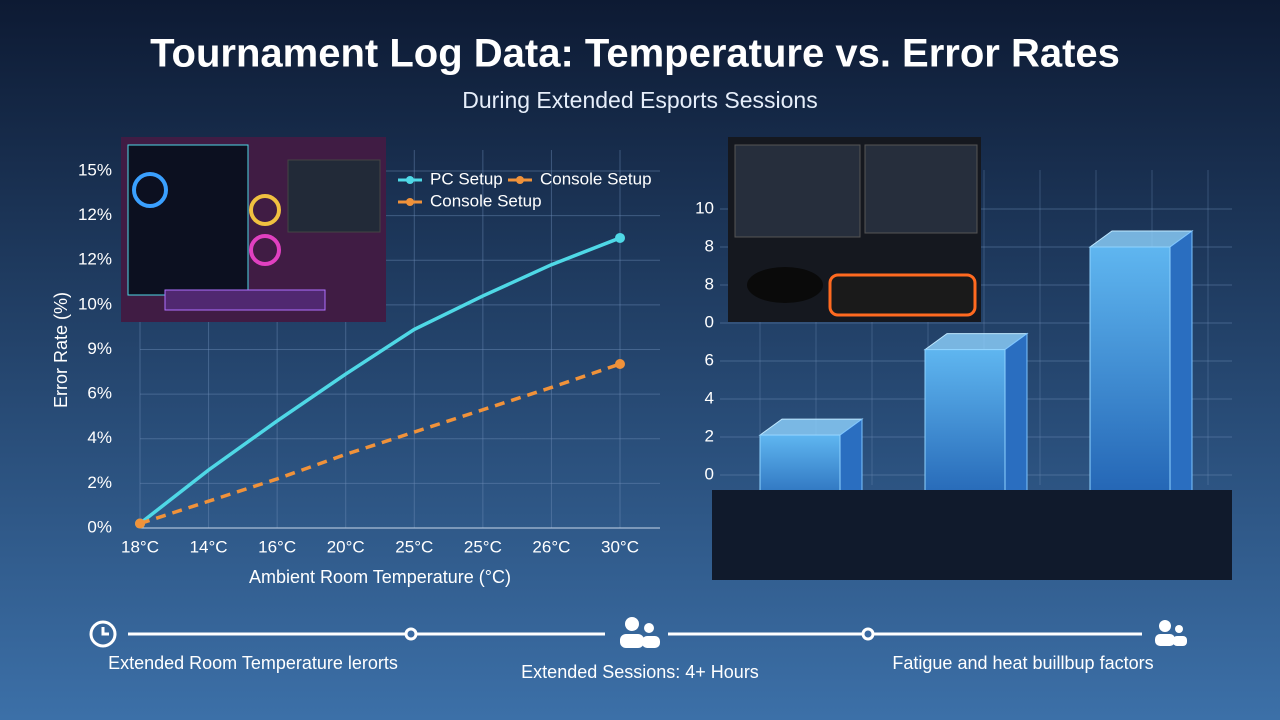 This screenshot has width=1280, height=720. Describe the element at coordinates (709, 435) in the screenshot. I see `y-tick-label: 2` at that location.